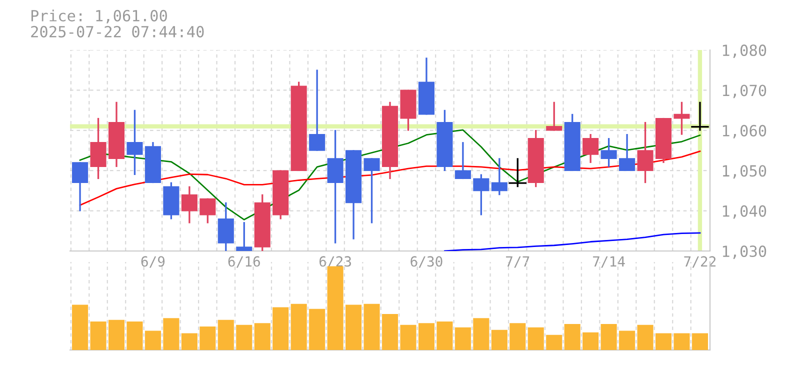 The height and width of the screenshot is (370, 785). I want to click on line-series, so click(572, 241).